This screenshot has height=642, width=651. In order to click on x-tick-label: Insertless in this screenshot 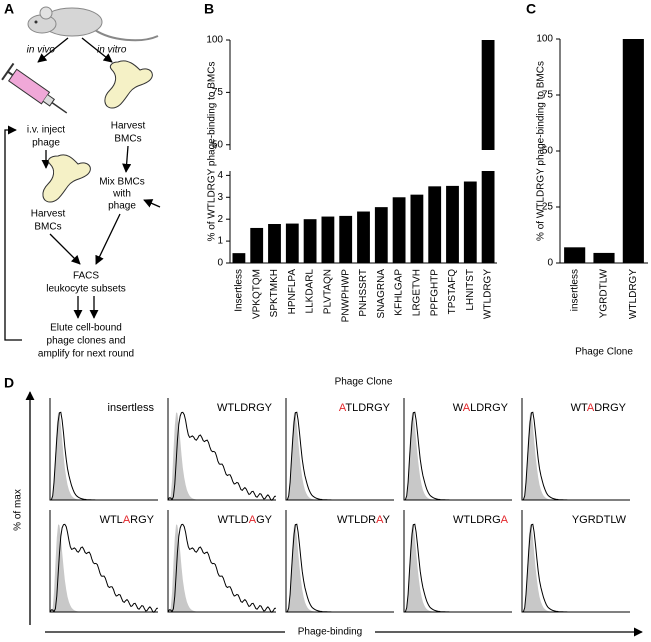, I will do `click(239, 290)`.